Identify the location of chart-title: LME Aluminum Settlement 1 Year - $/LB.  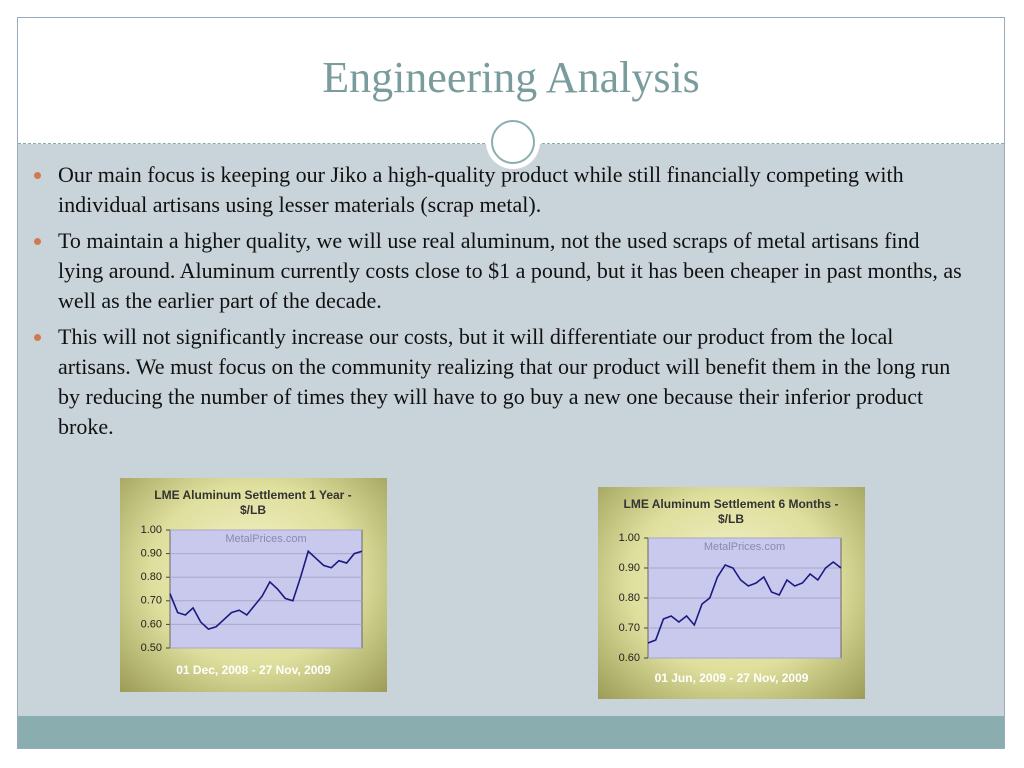
(253, 502).